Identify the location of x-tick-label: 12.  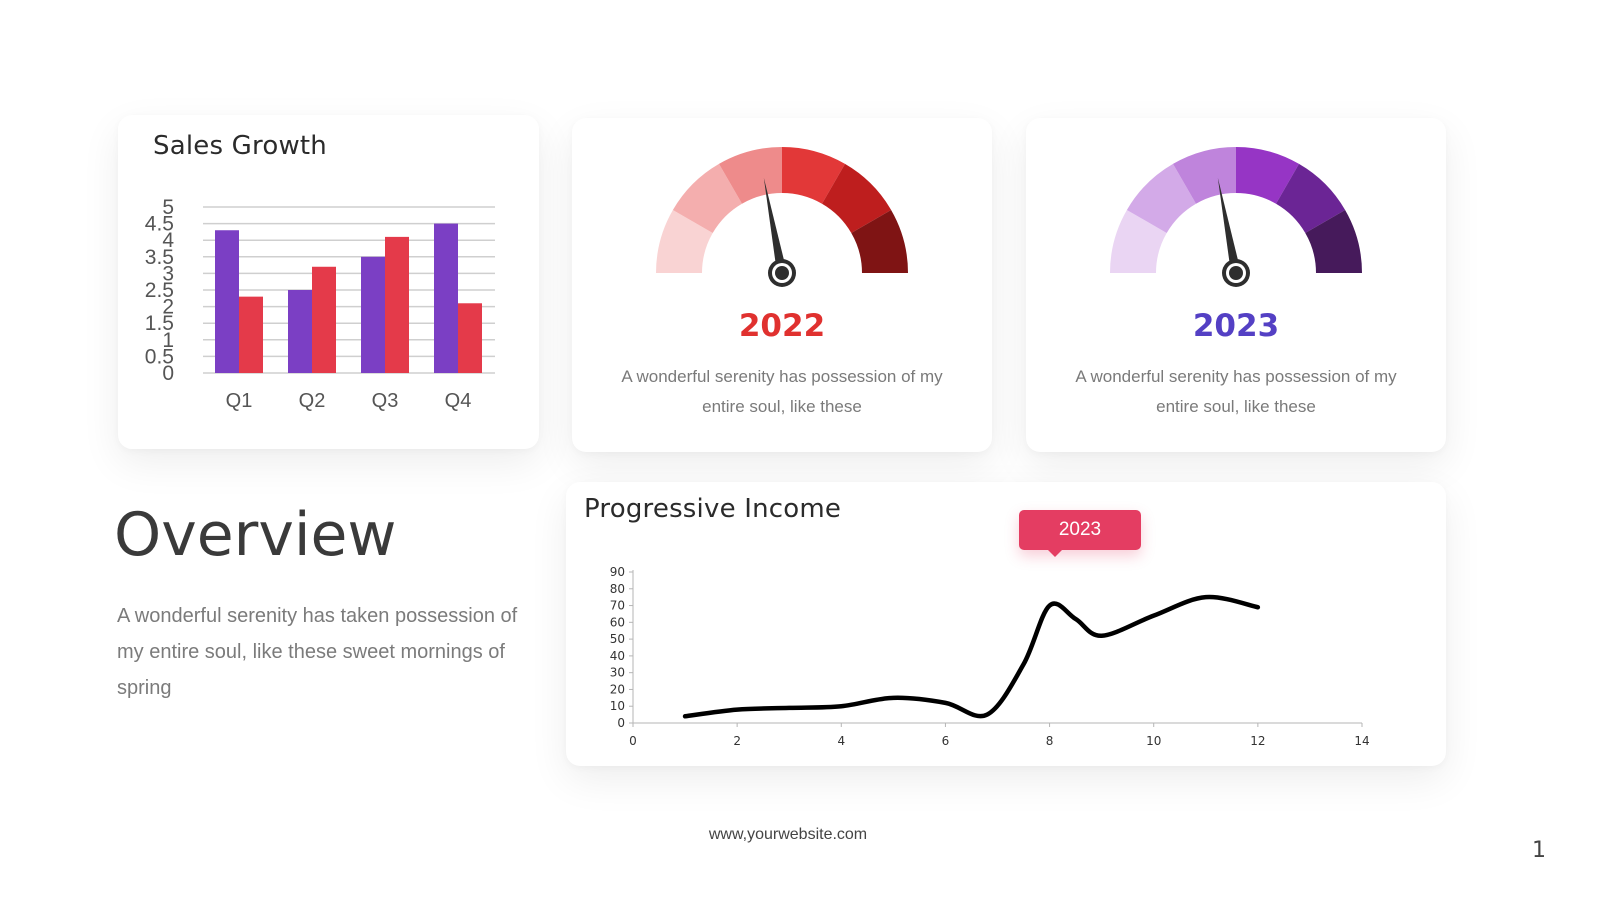
(1257, 741).